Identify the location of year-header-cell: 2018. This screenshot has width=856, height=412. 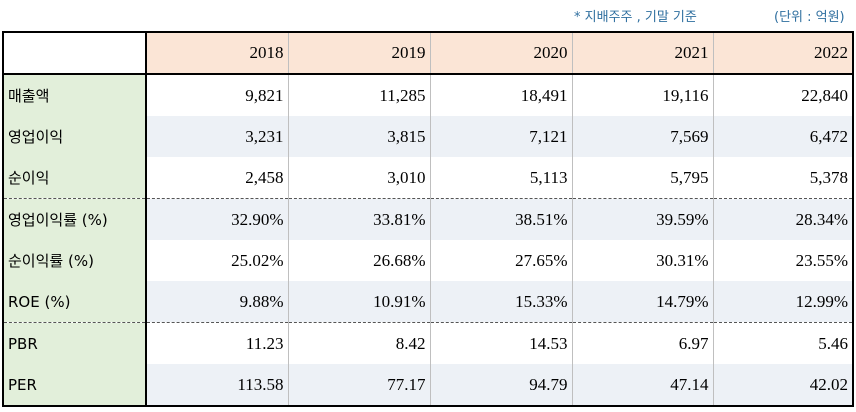
(217, 53).